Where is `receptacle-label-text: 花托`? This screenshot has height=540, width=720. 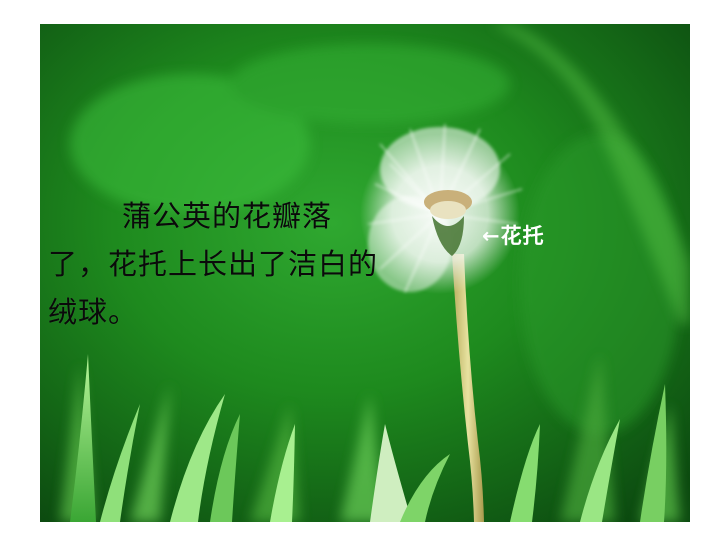
receptacle-label-text: 花托 is located at coordinates (522, 236).